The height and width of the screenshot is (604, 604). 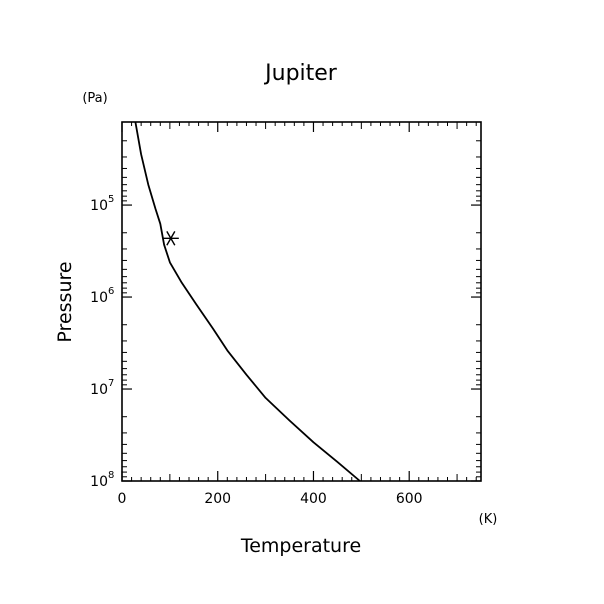 What do you see at coordinates (122, 499) in the screenshot?
I see `x-tick-label: 0` at bounding box center [122, 499].